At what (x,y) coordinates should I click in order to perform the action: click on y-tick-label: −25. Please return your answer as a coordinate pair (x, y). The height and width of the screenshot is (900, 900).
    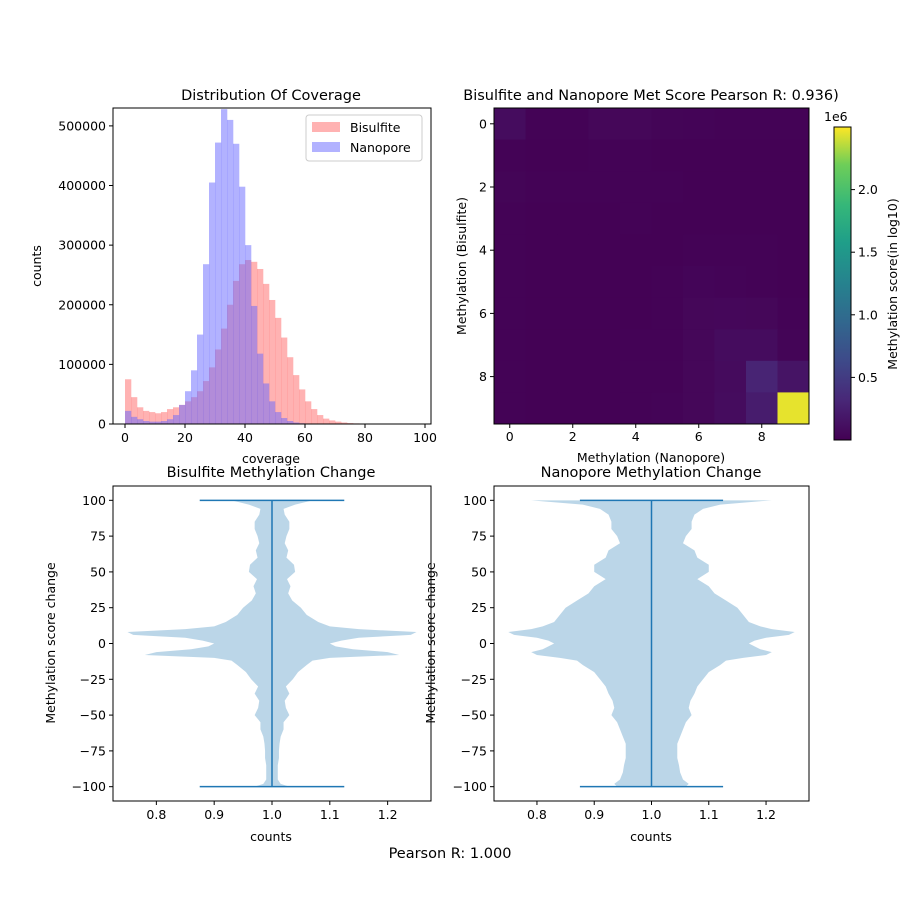
    Looking at the image, I should click on (474, 679).